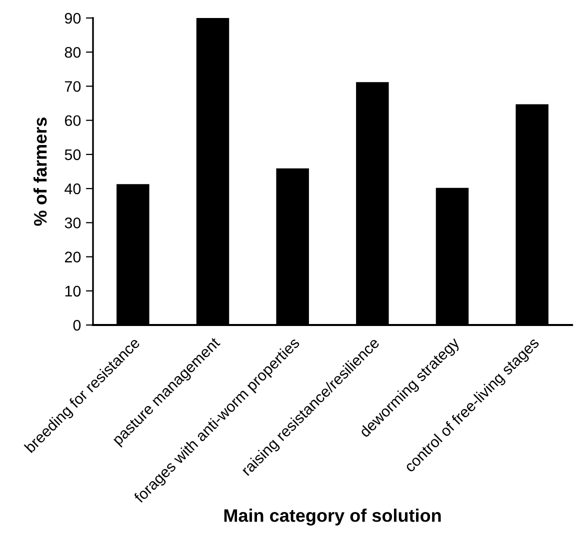 This screenshot has height=543, width=574. I want to click on x-axis-title: Main category of solution, so click(332, 517).